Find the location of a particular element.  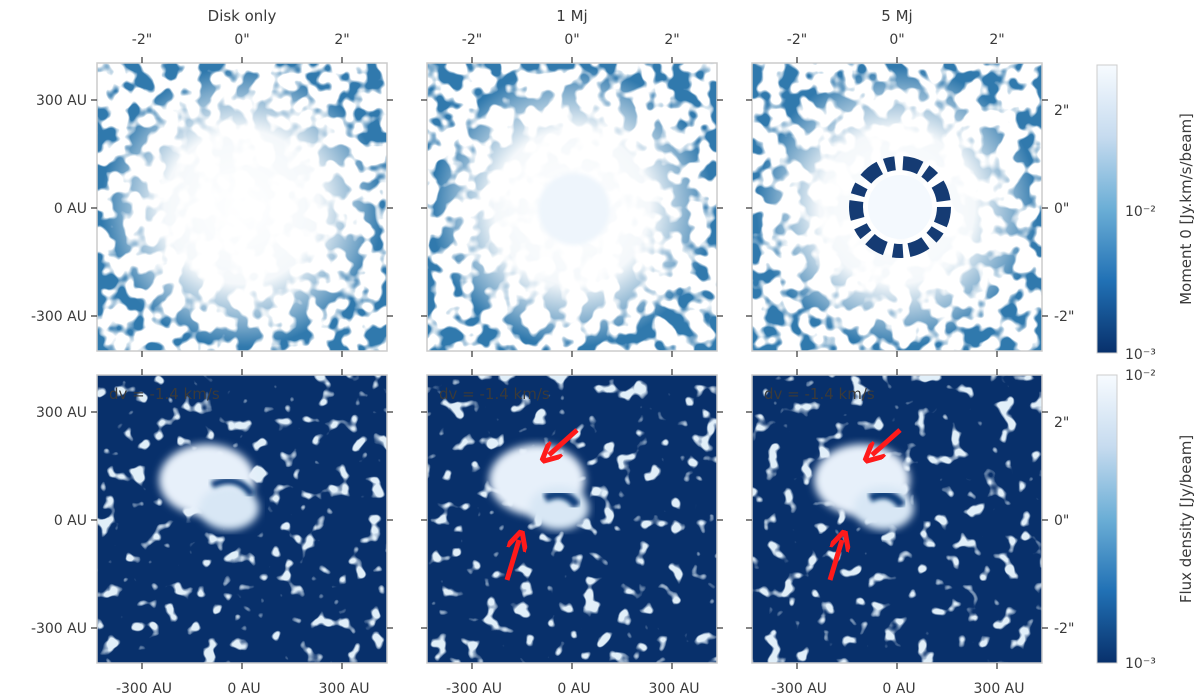

panel-moment0-3: 5 Mj -2" 0" 2" 2" 0" -2" is located at coordinates (910, 182).